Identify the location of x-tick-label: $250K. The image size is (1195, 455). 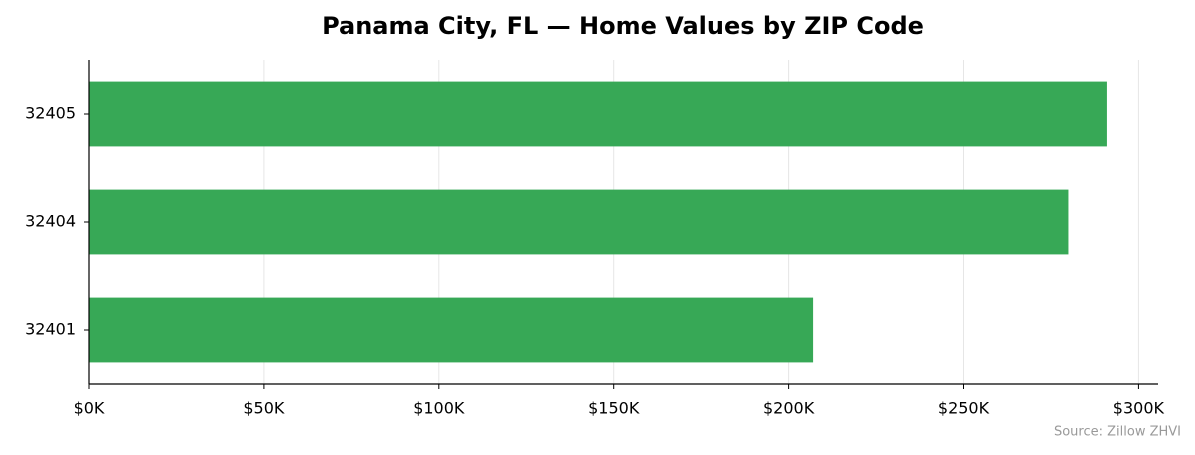
(964, 408).